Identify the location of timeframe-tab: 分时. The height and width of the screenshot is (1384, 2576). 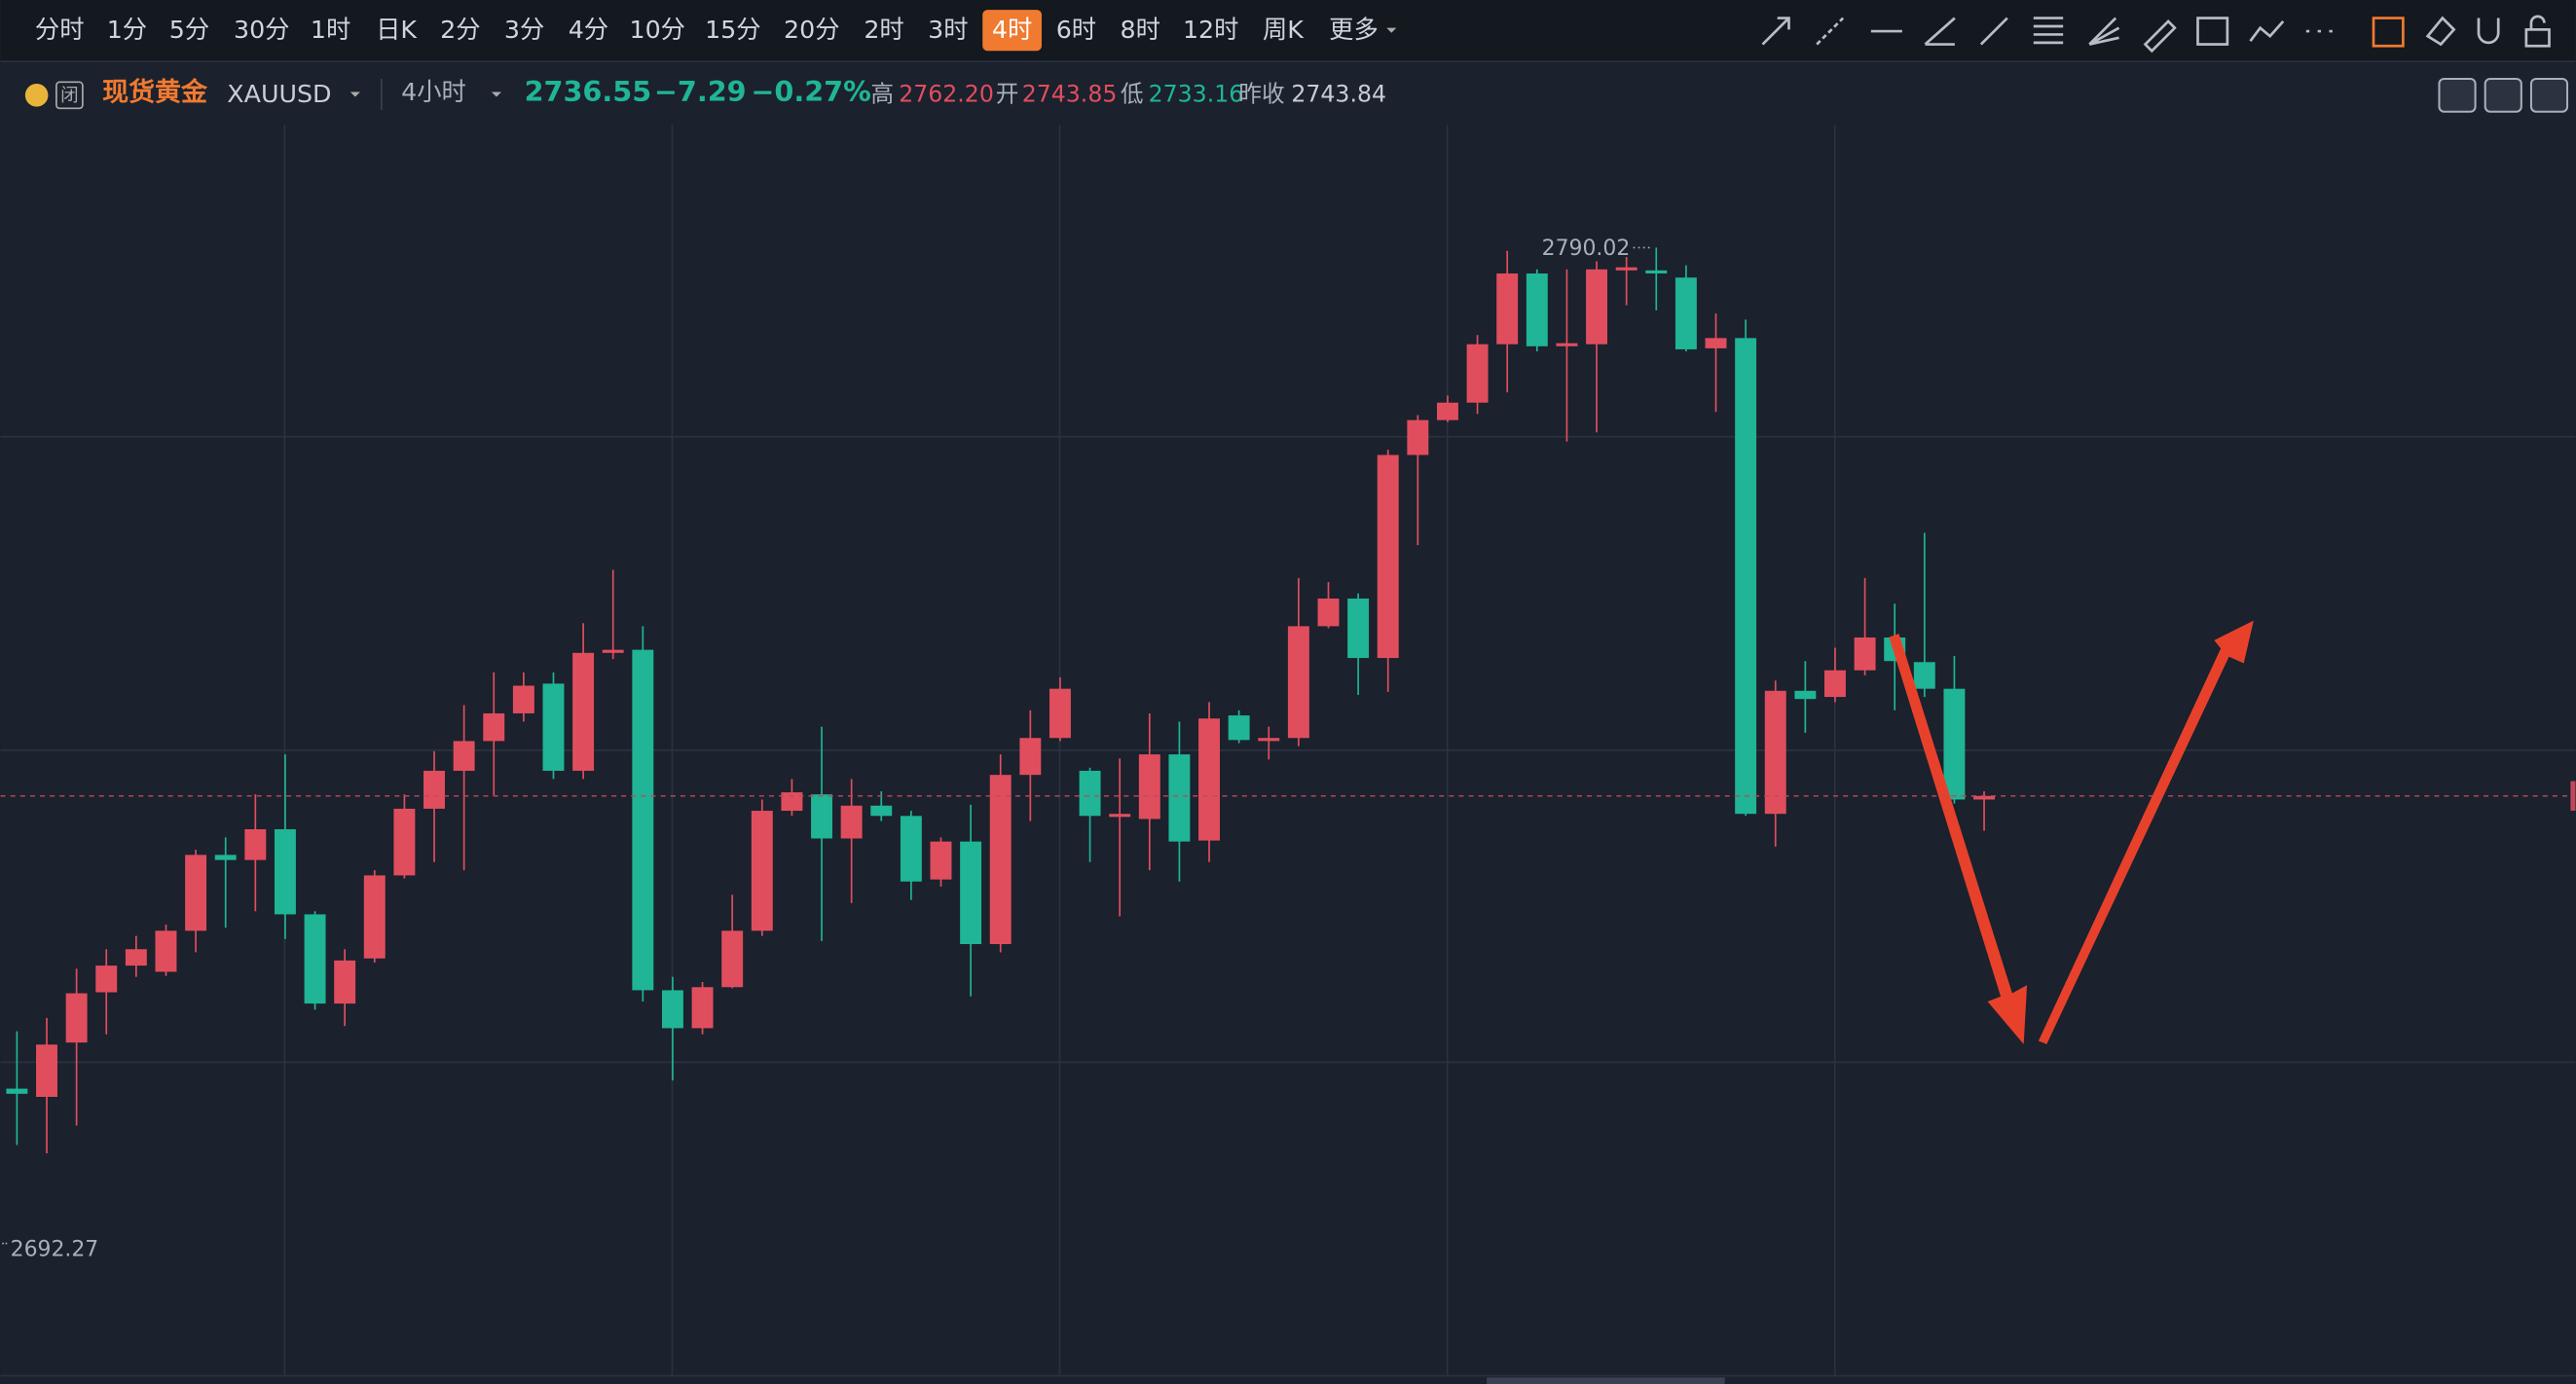
(60, 30).